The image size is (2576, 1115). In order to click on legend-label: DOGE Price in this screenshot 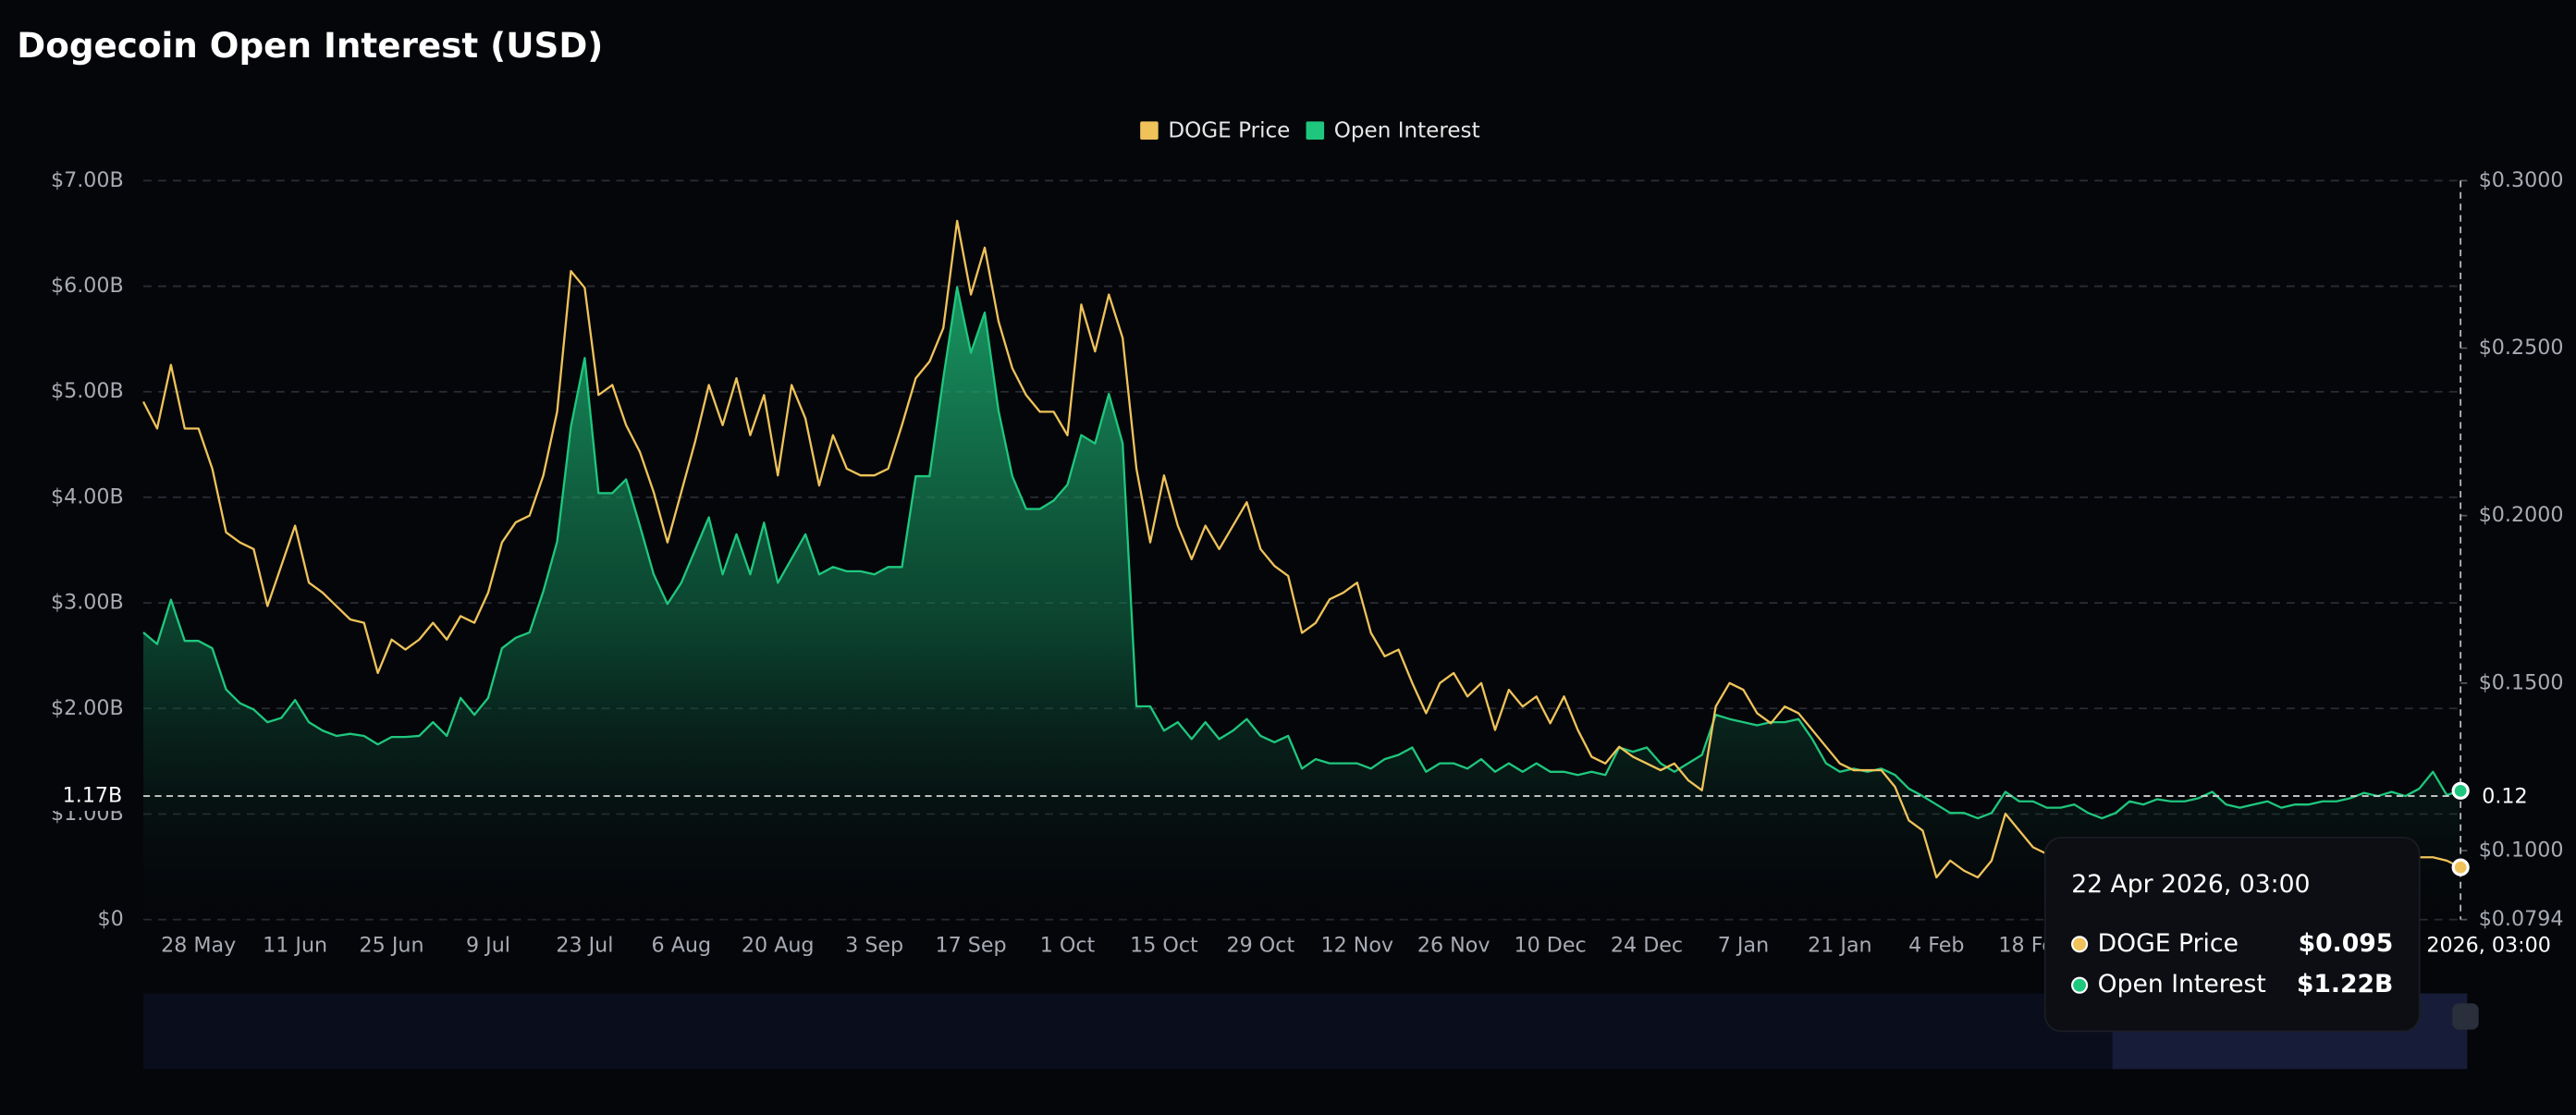, I will do `click(1229, 131)`.